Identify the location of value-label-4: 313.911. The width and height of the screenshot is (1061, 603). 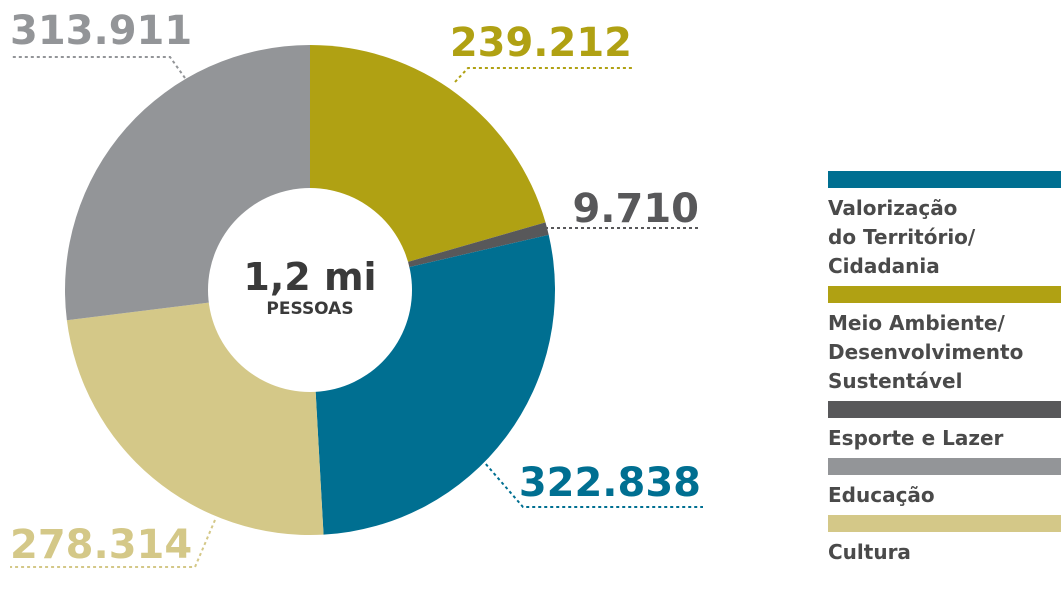
(101, 31).